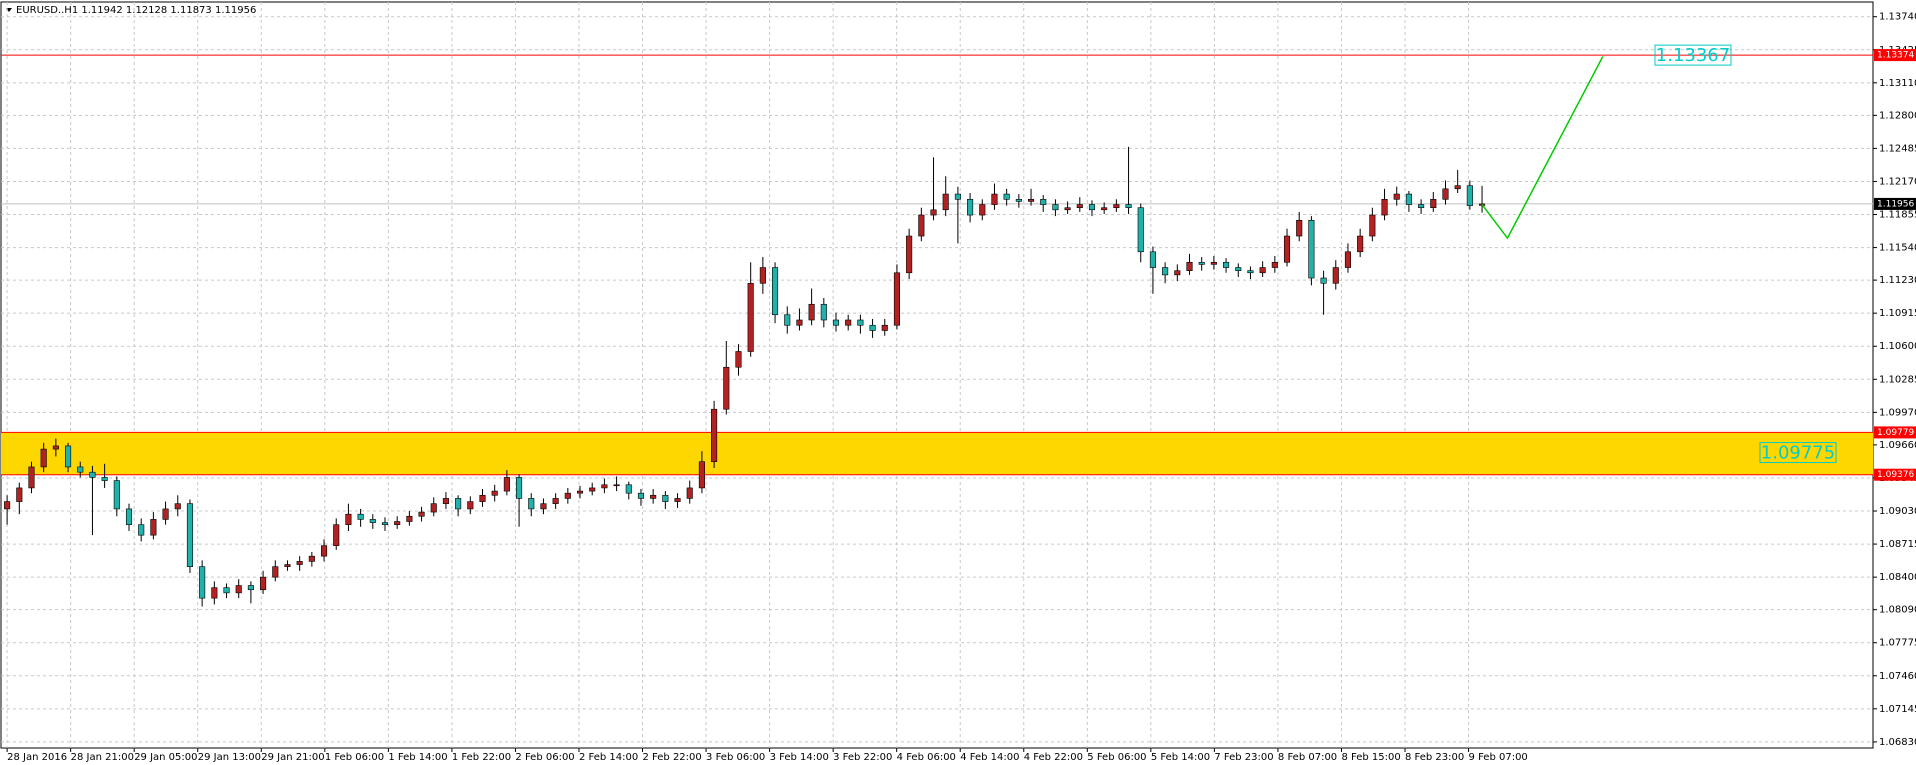 Image resolution: width=1916 pixels, height=765 pixels. What do you see at coordinates (1897, 544) in the screenshot?
I see `y-tick-label: 1.08715` at bounding box center [1897, 544].